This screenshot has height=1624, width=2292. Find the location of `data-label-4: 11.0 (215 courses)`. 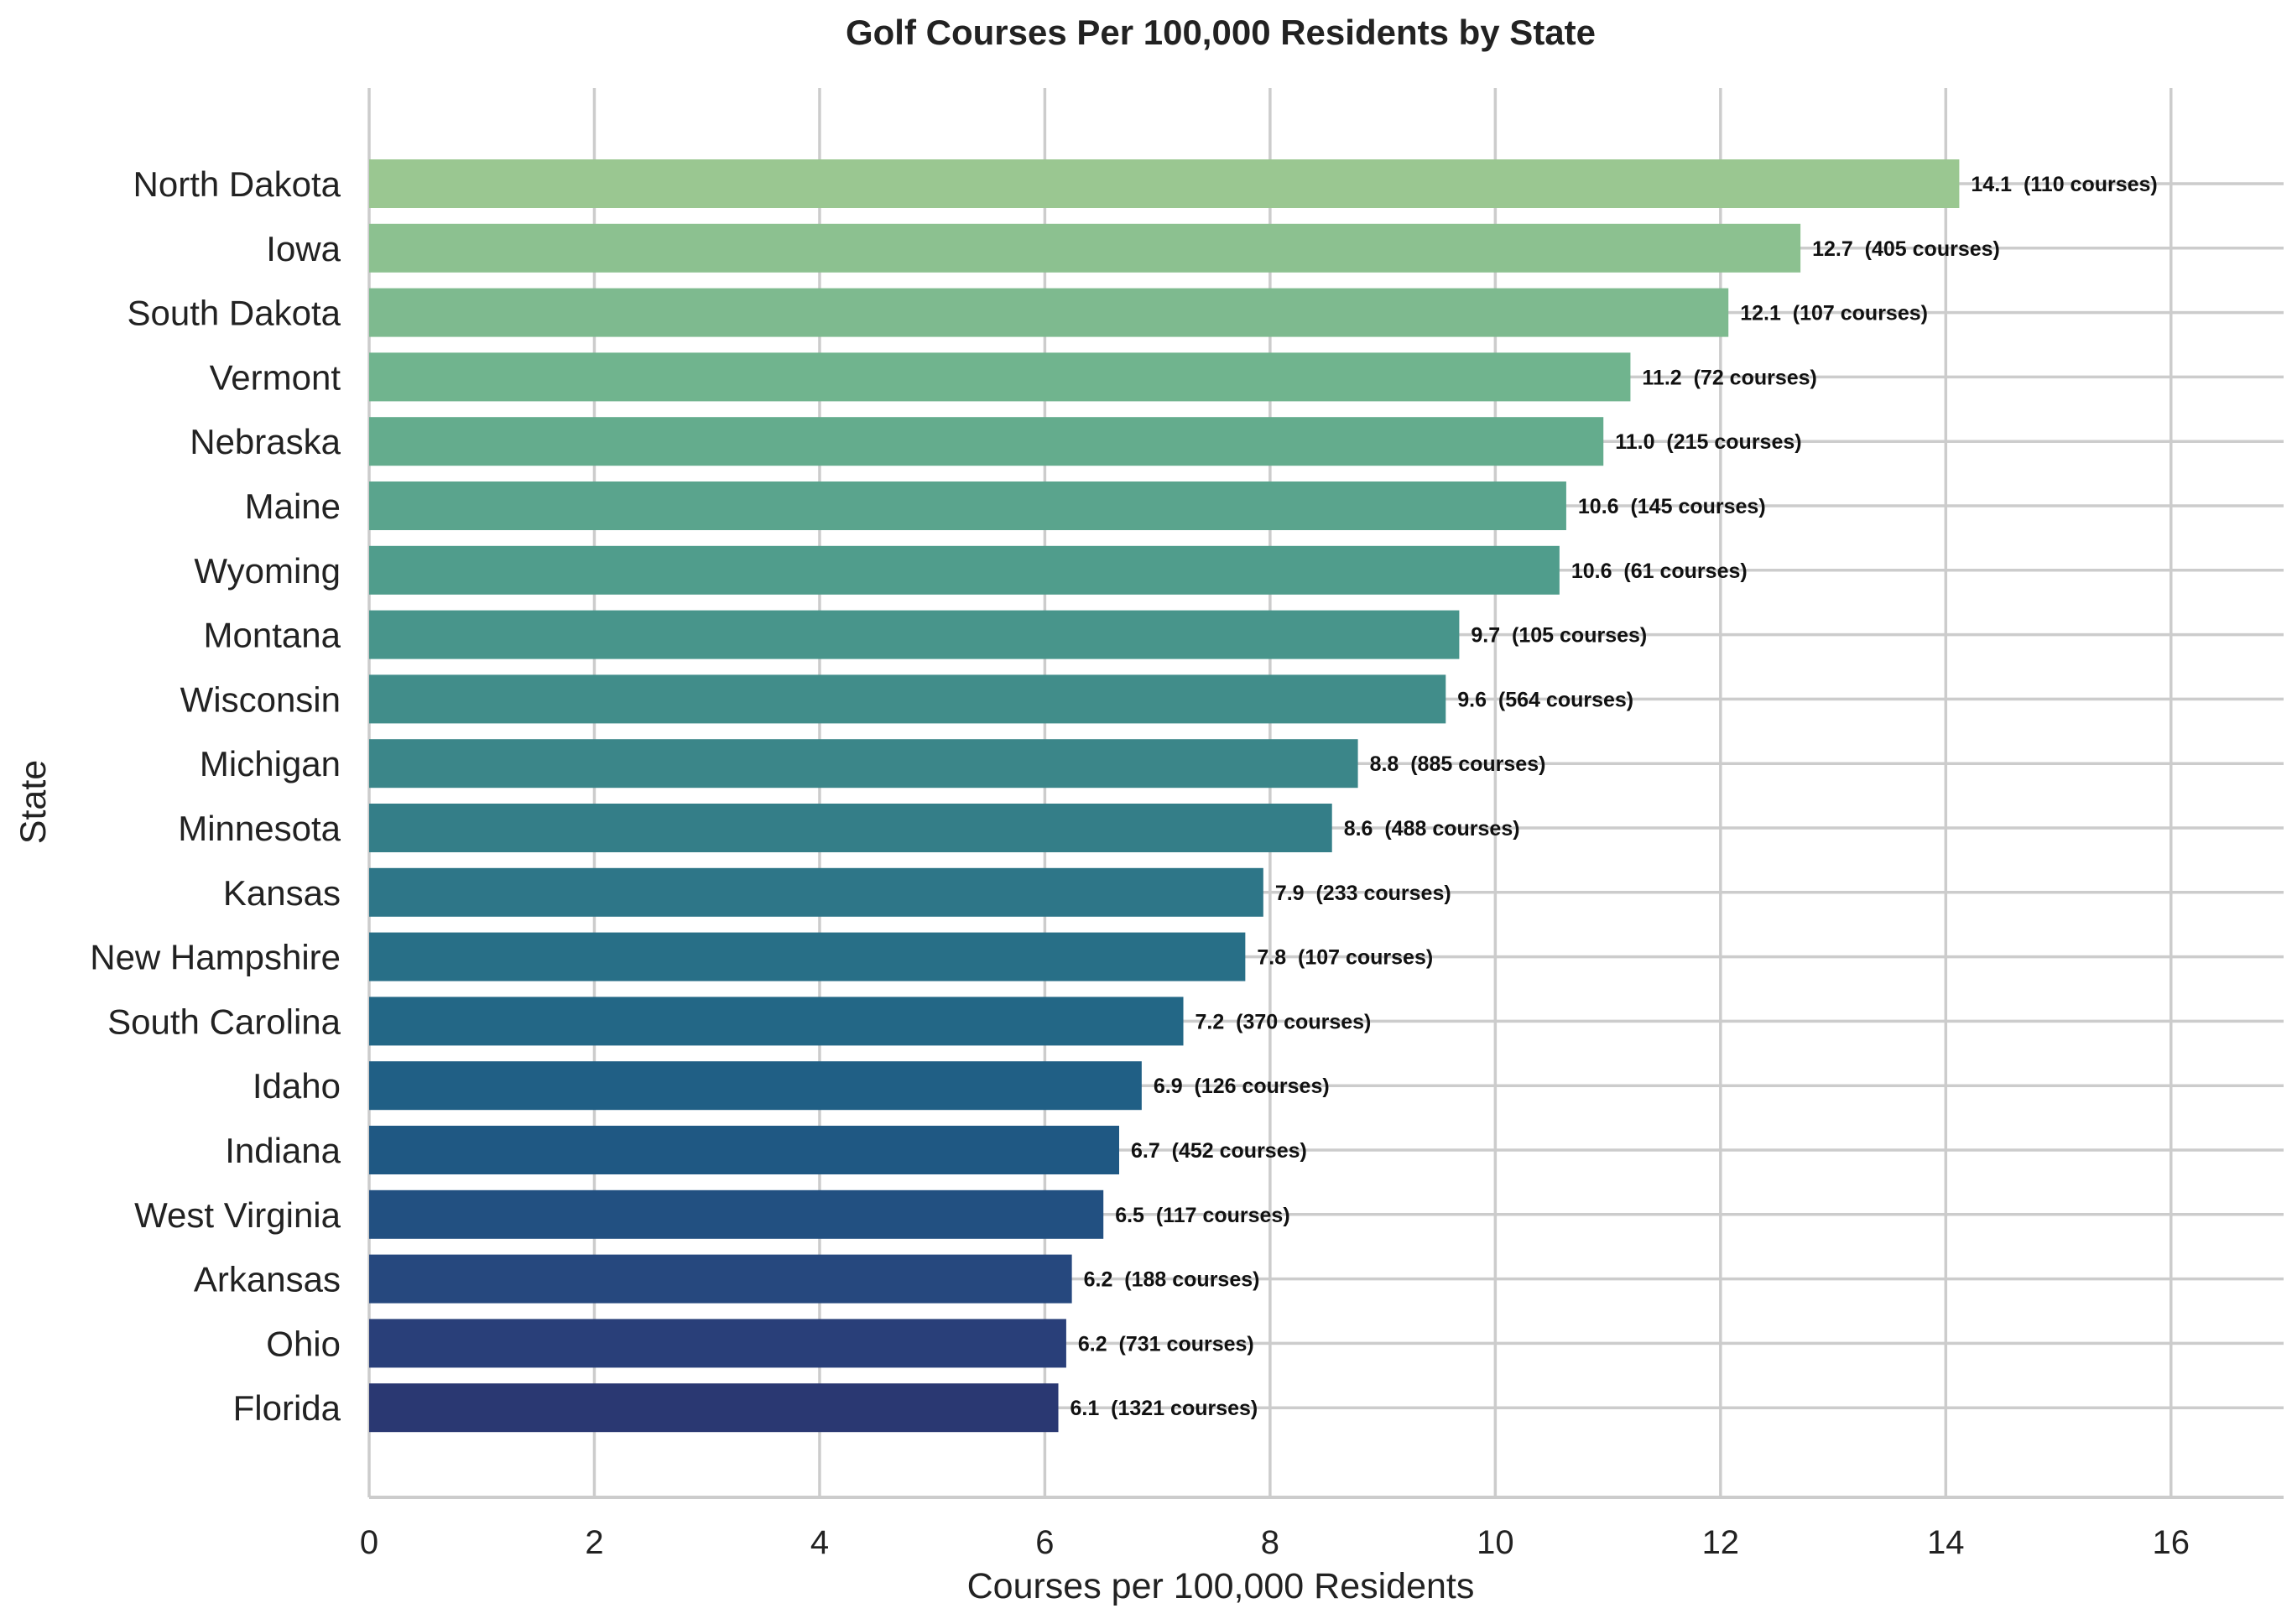

data-label-4: 11.0 (215 courses) is located at coordinates (1708, 442).